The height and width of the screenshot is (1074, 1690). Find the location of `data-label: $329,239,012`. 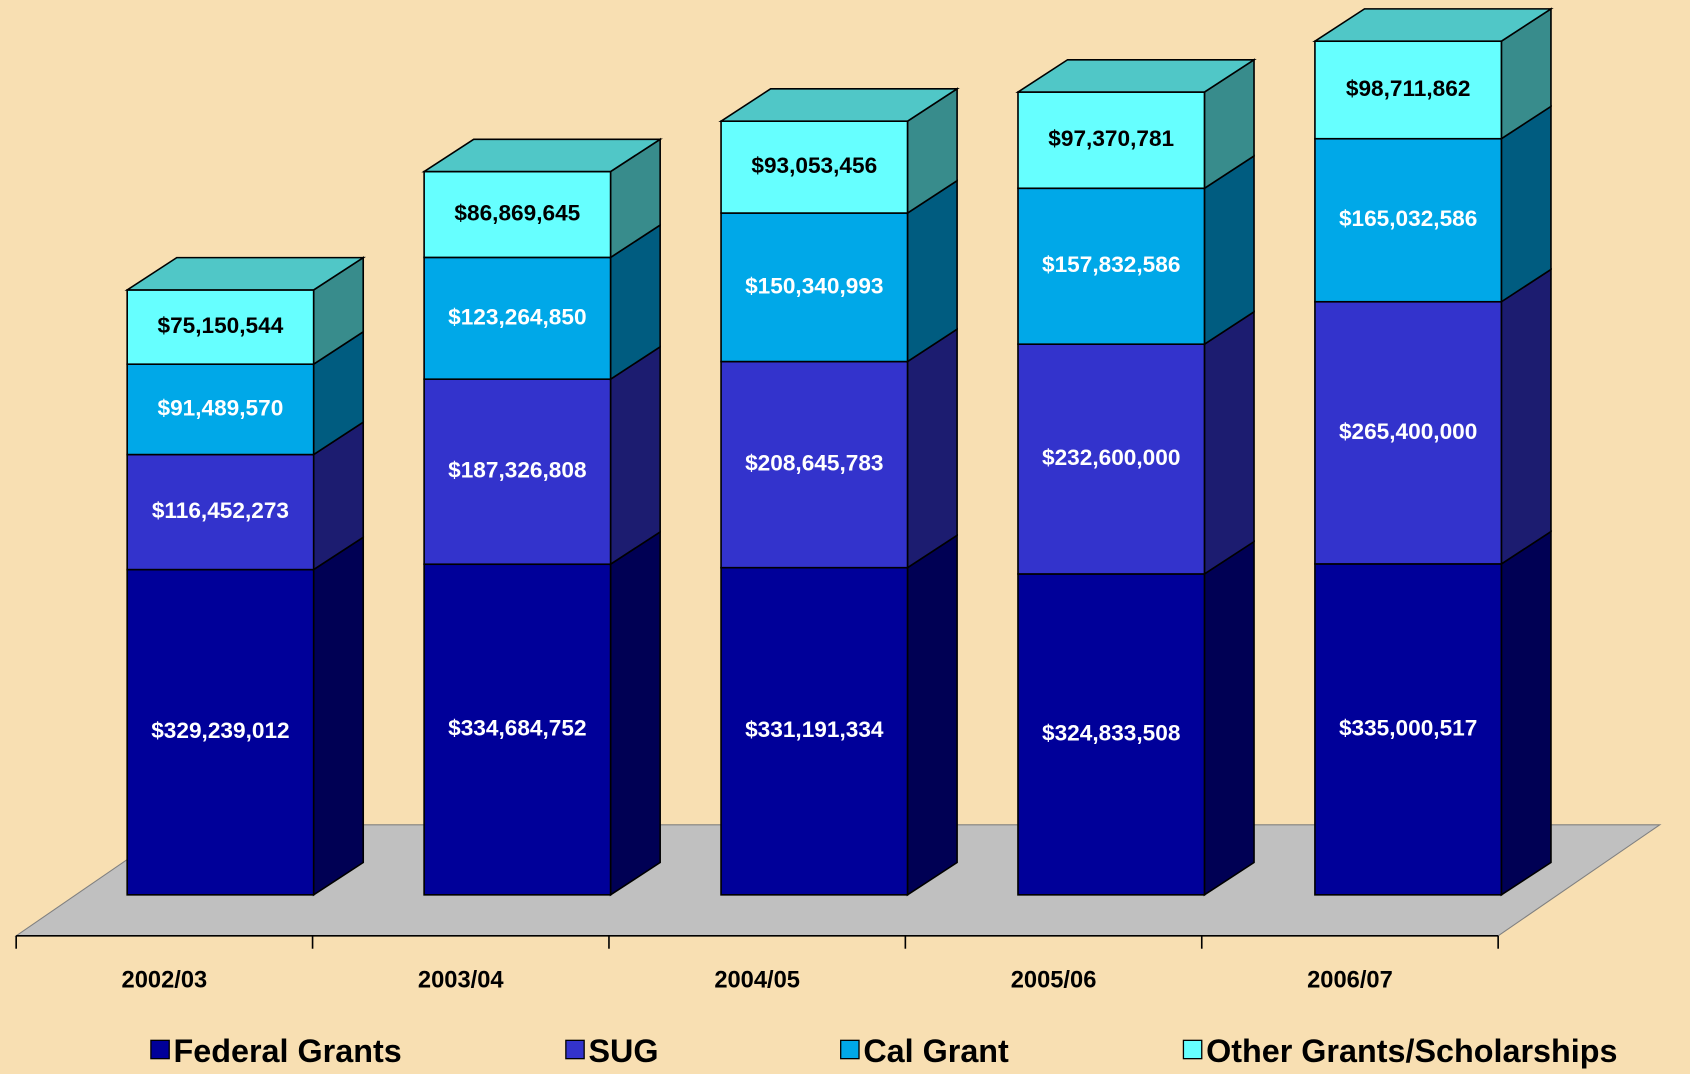

data-label: $329,239,012 is located at coordinates (220, 730).